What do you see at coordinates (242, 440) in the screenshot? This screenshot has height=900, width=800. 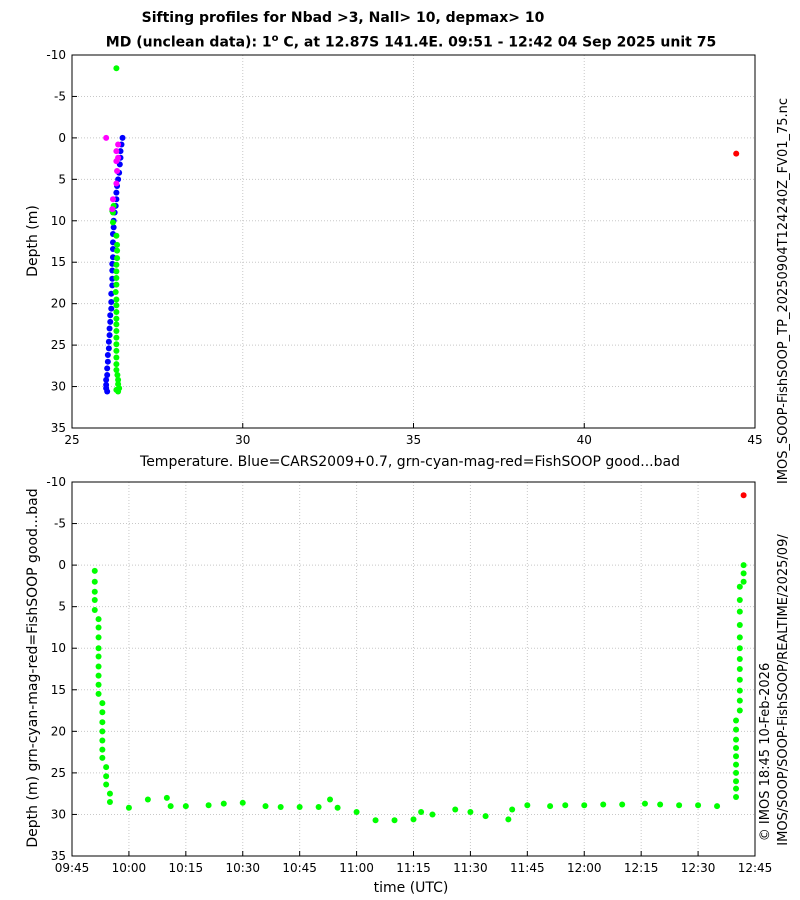 I see `x-tick-label: 30` at bounding box center [242, 440].